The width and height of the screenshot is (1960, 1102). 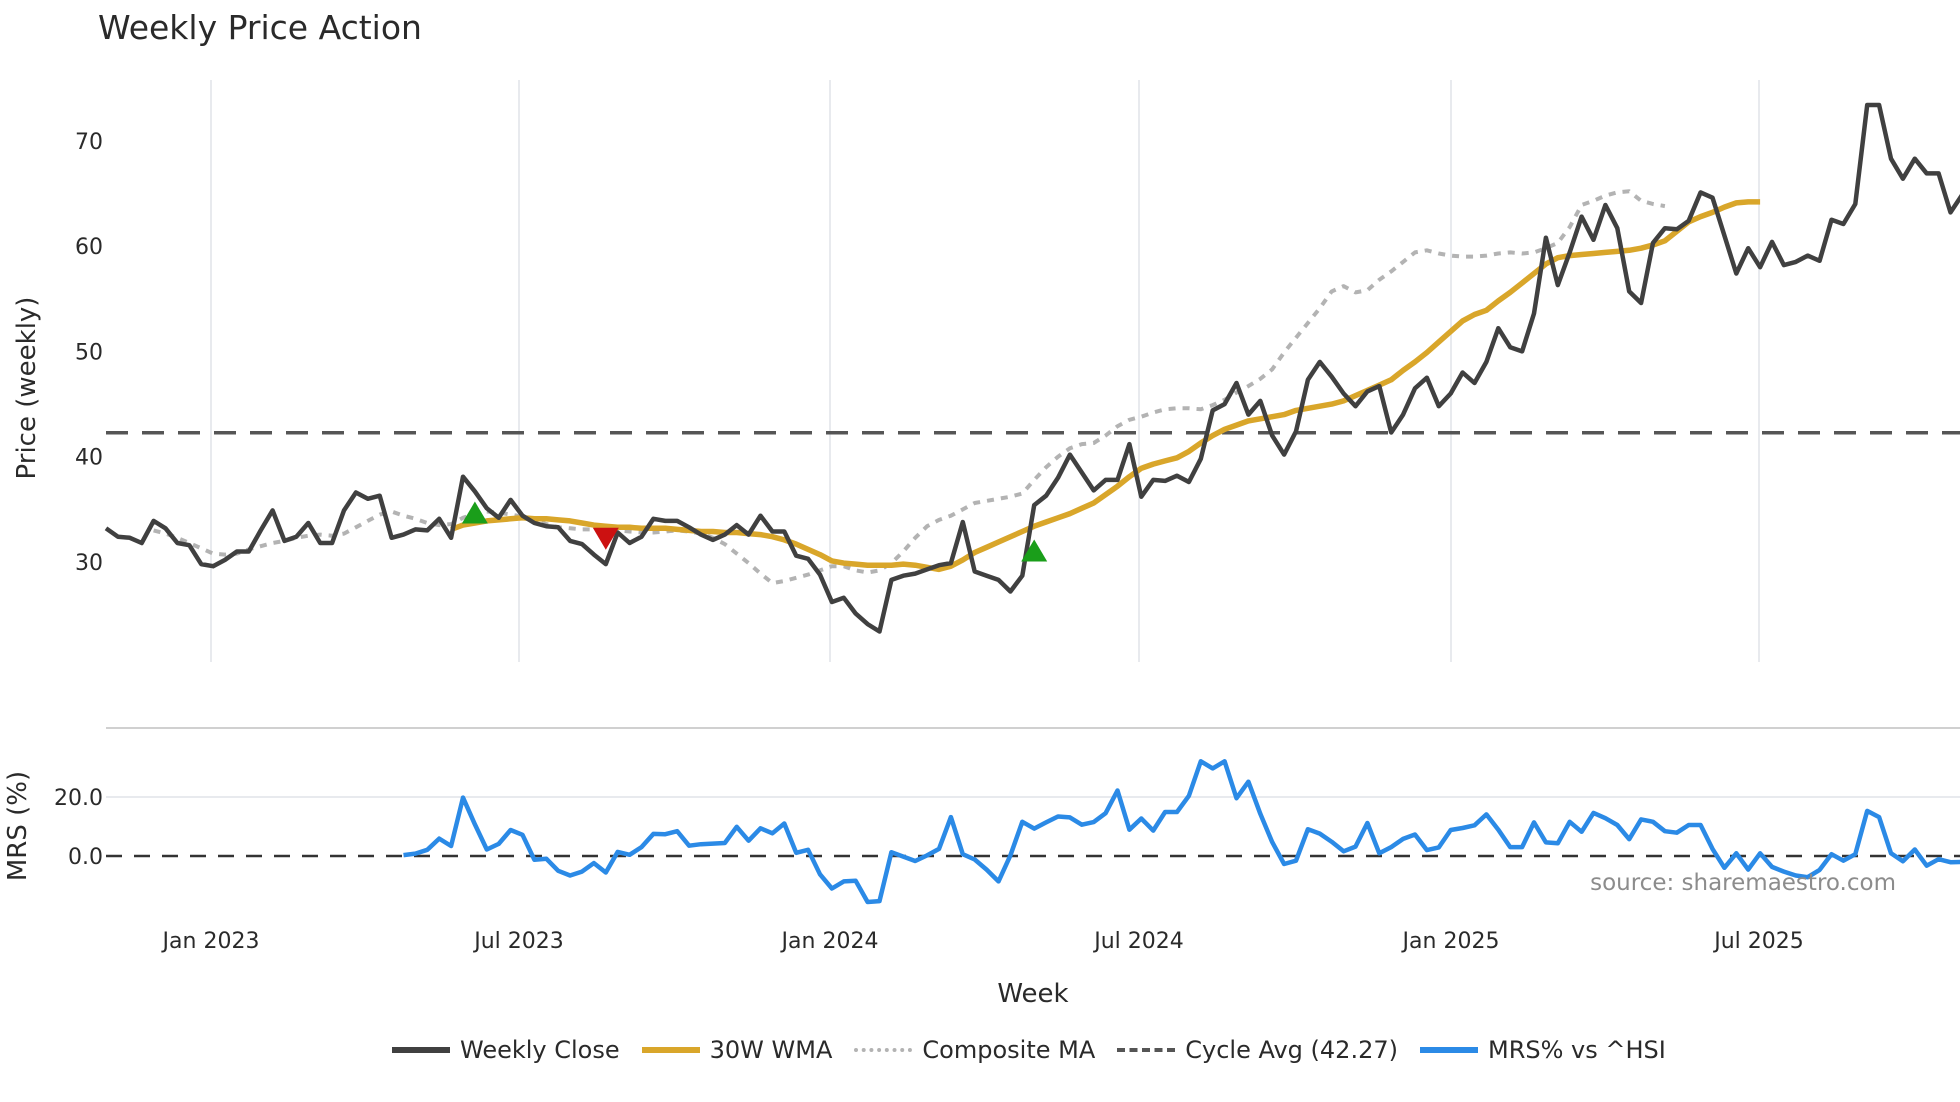 I want to click on y-tick-label: 20.0, so click(x=78, y=798).